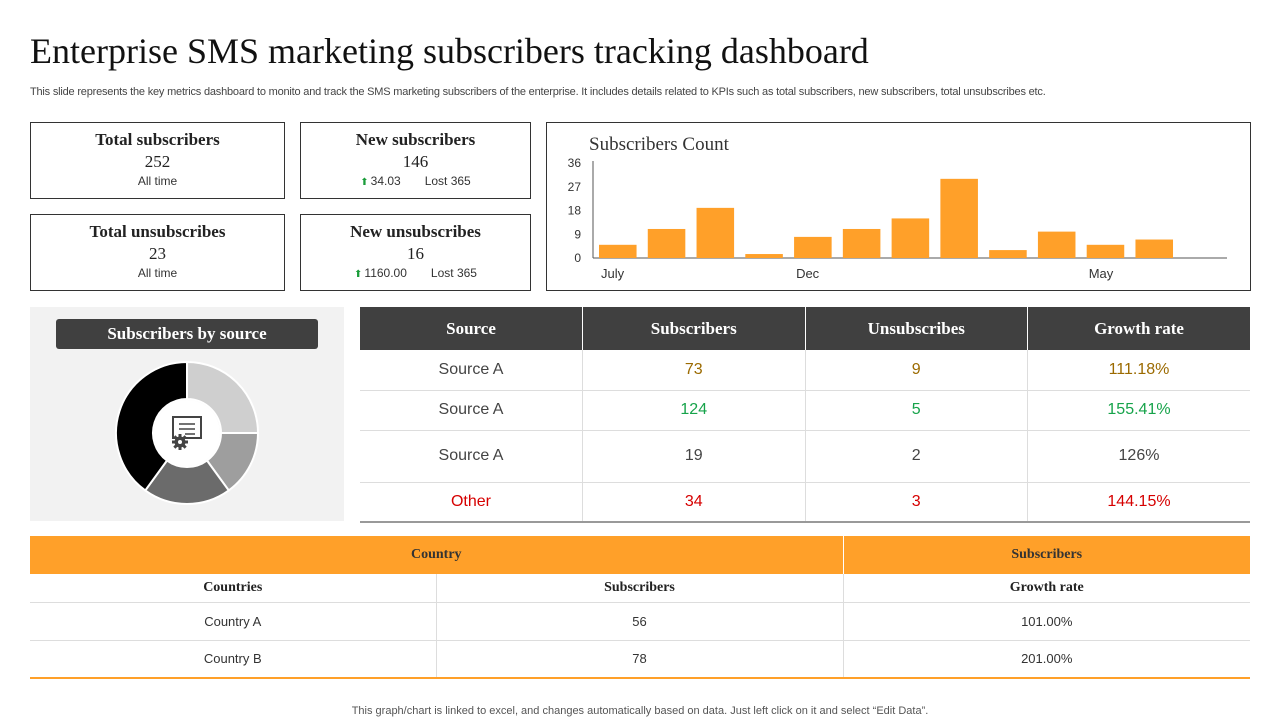  Describe the element at coordinates (1138, 456) in the screenshot. I see `cell-growth: 126%` at that location.